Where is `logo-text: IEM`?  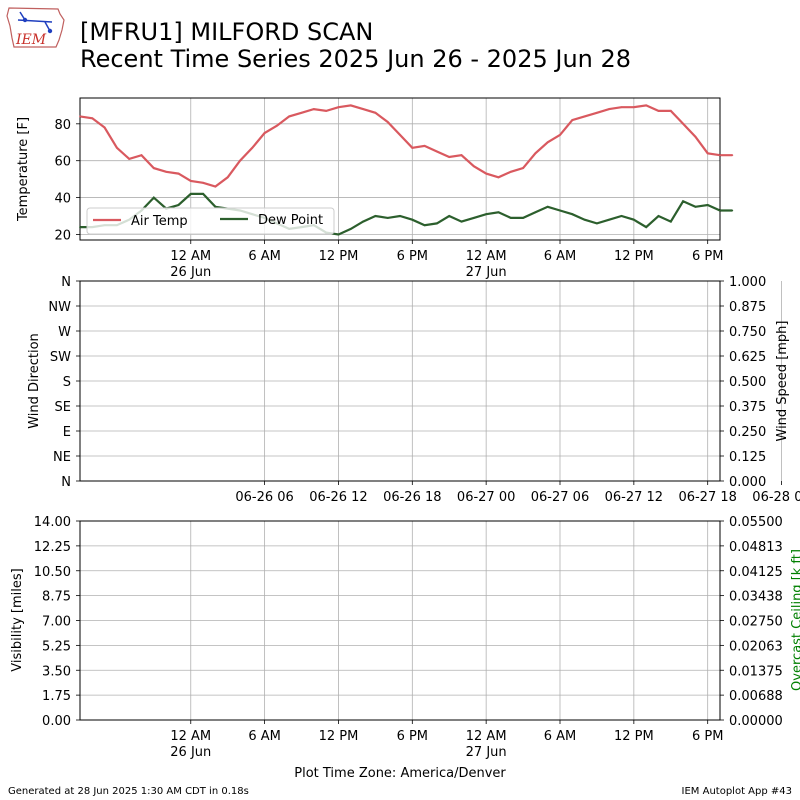 logo-text: IEM is located at coordinates (31, 40).